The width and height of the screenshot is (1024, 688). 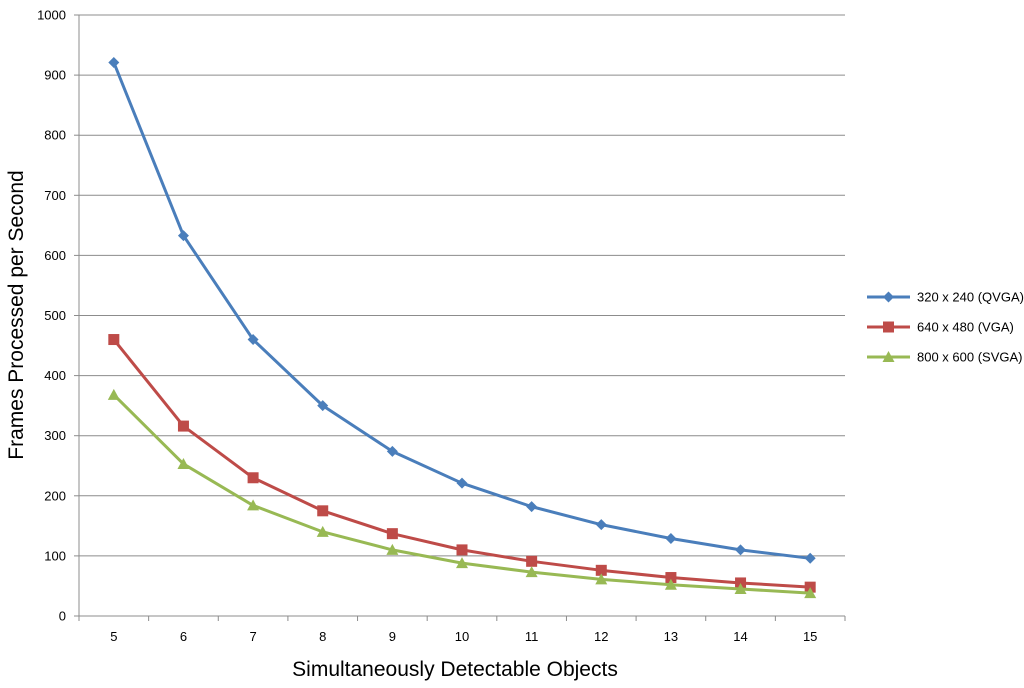 I want to click on x-tick-label: 8, so click(x=322, y=636).